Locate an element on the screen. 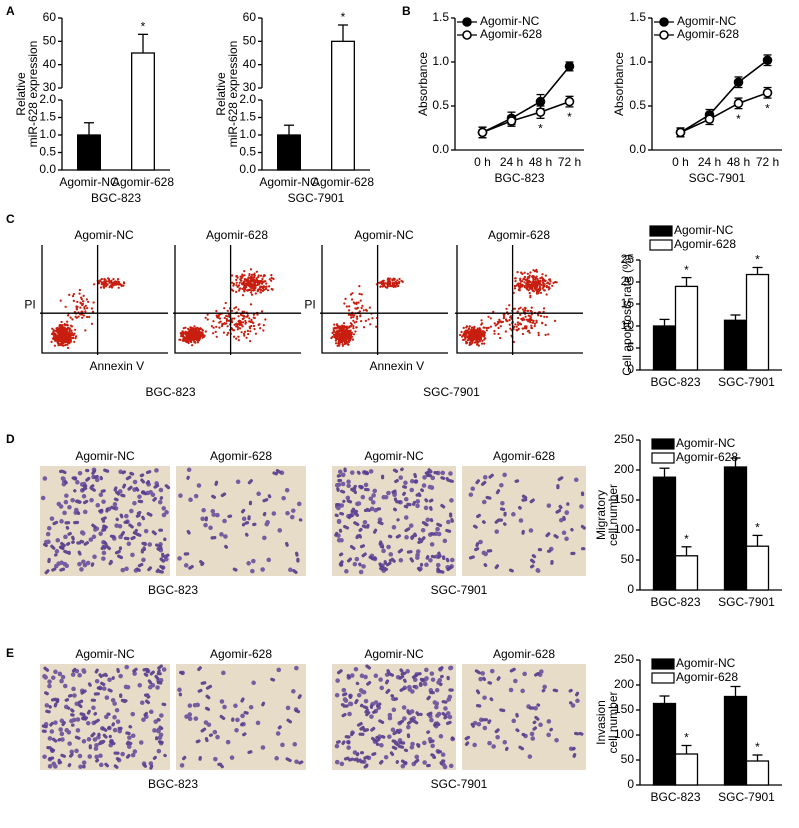 This screenshot has width=799, height=828. axis-label: Annexin V is located at coordinates (116, 366).